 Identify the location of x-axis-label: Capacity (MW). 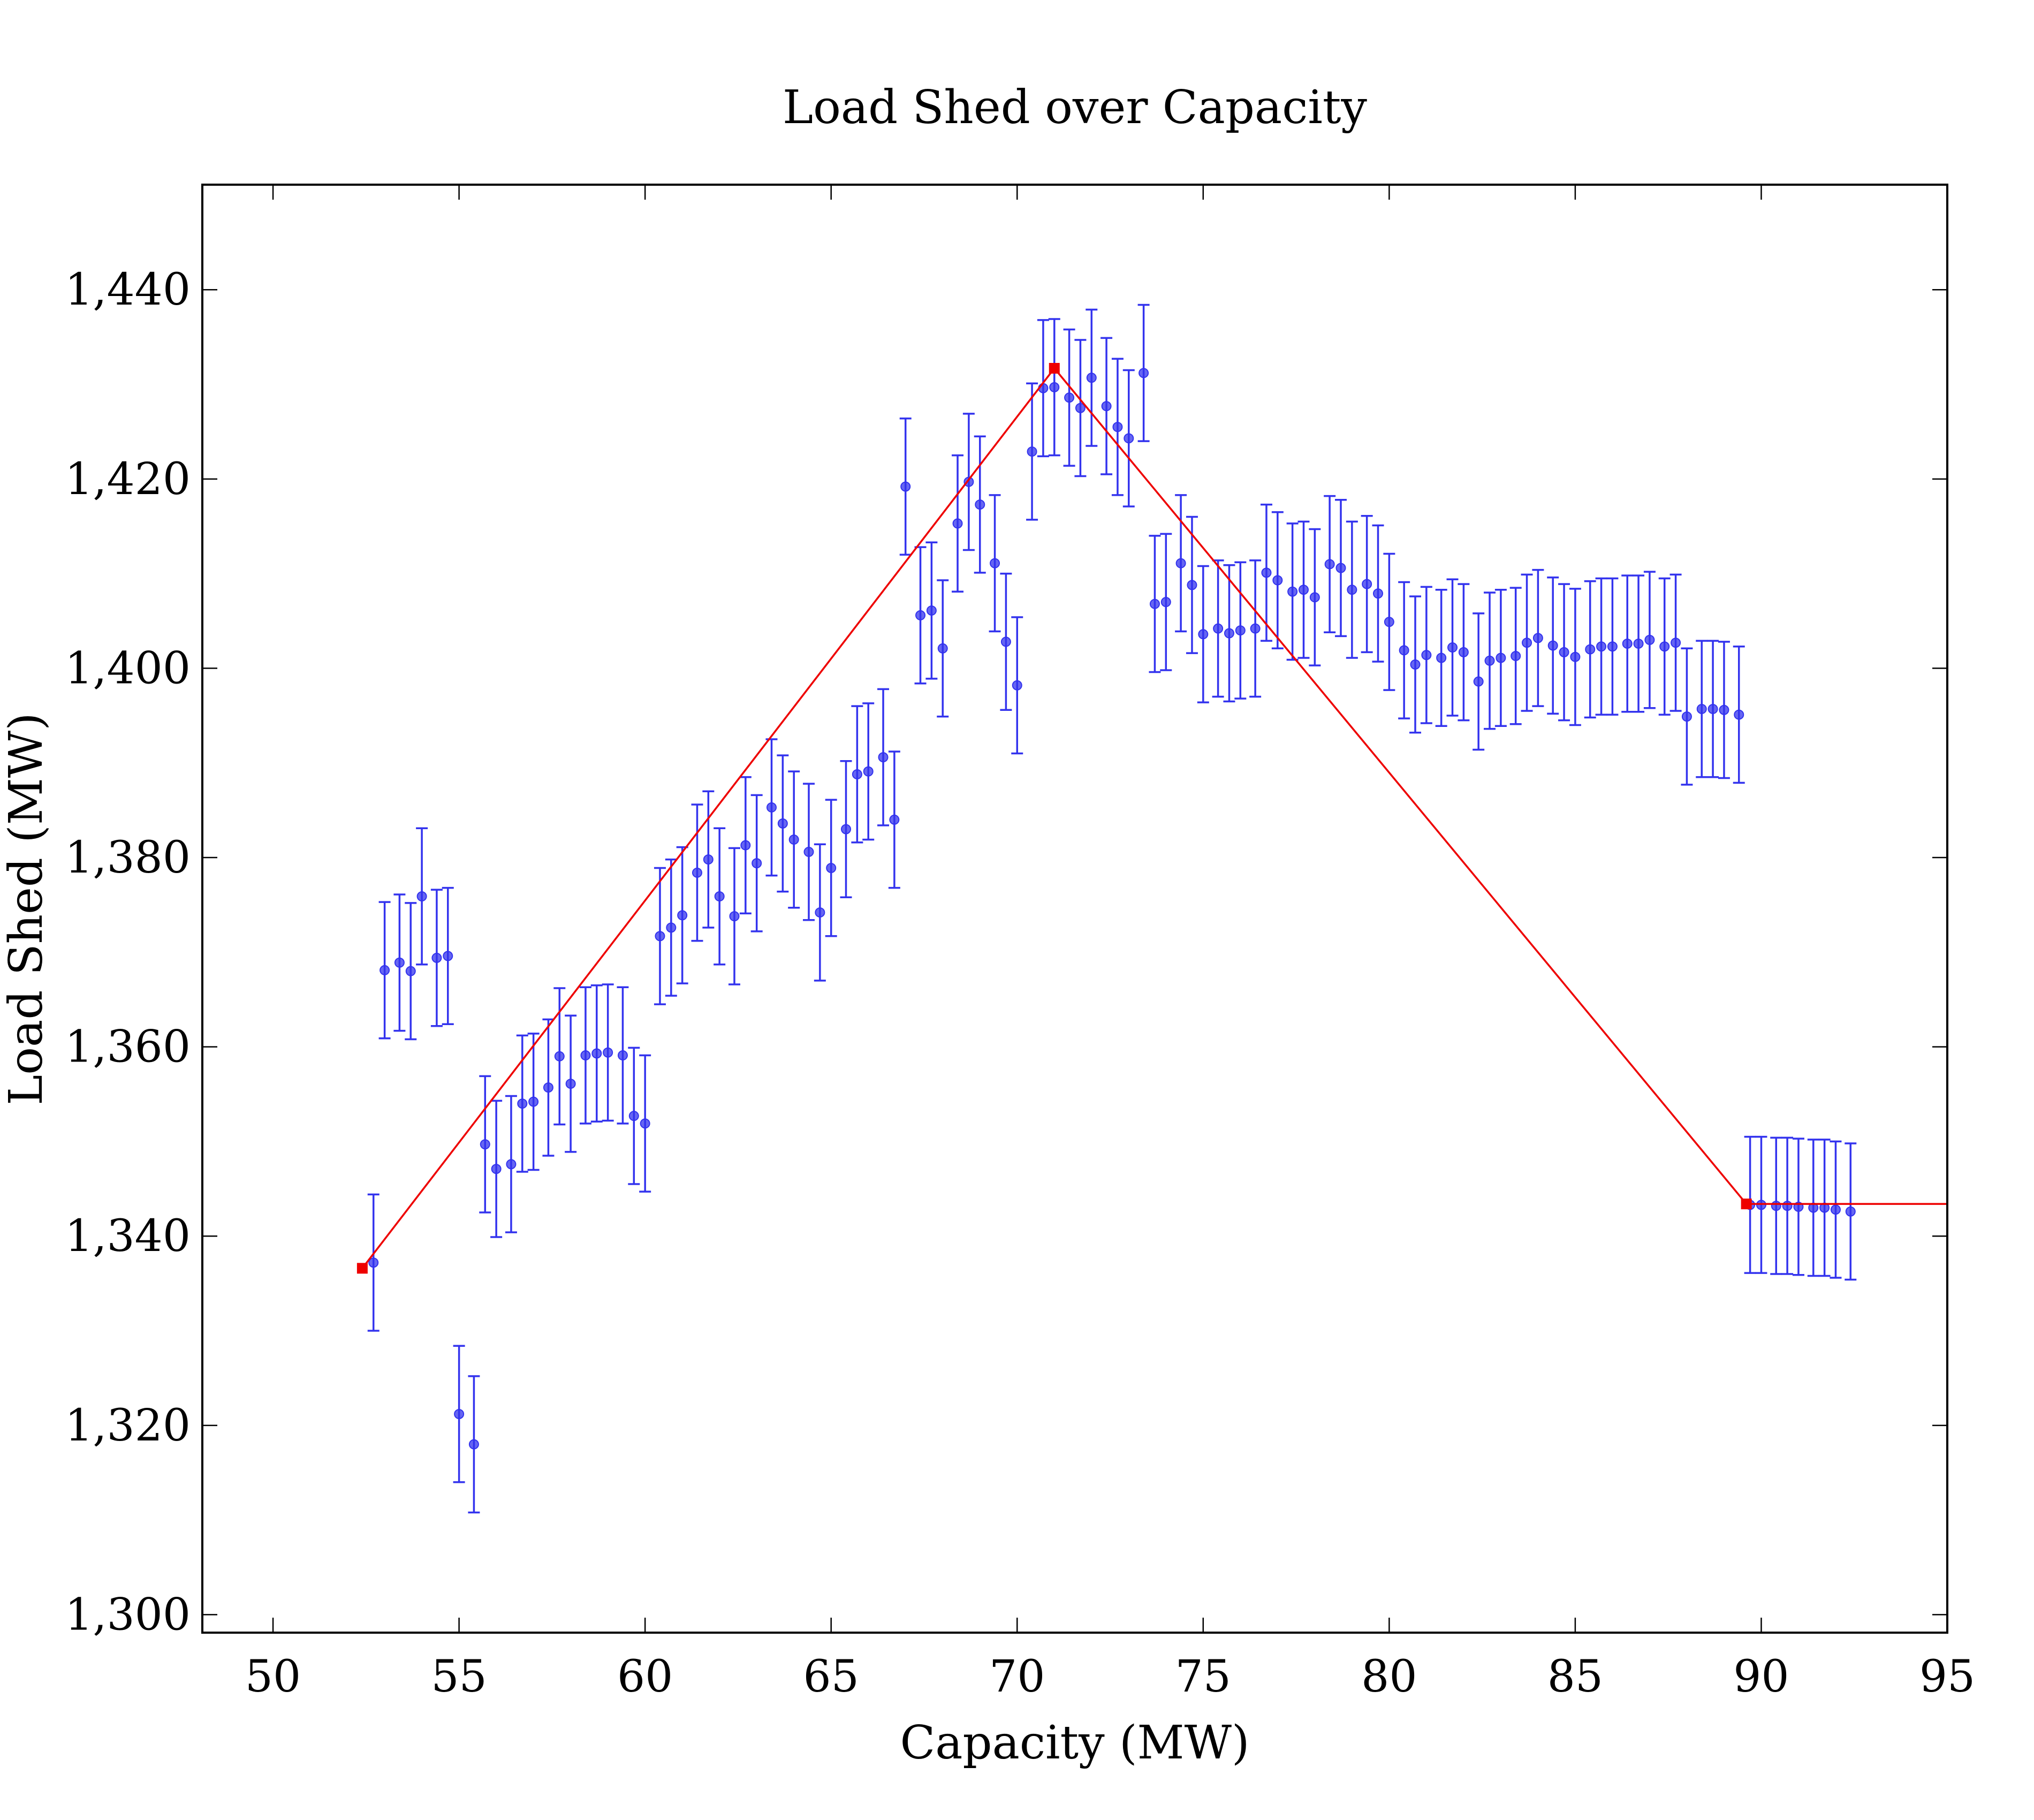
(1074, 1743).